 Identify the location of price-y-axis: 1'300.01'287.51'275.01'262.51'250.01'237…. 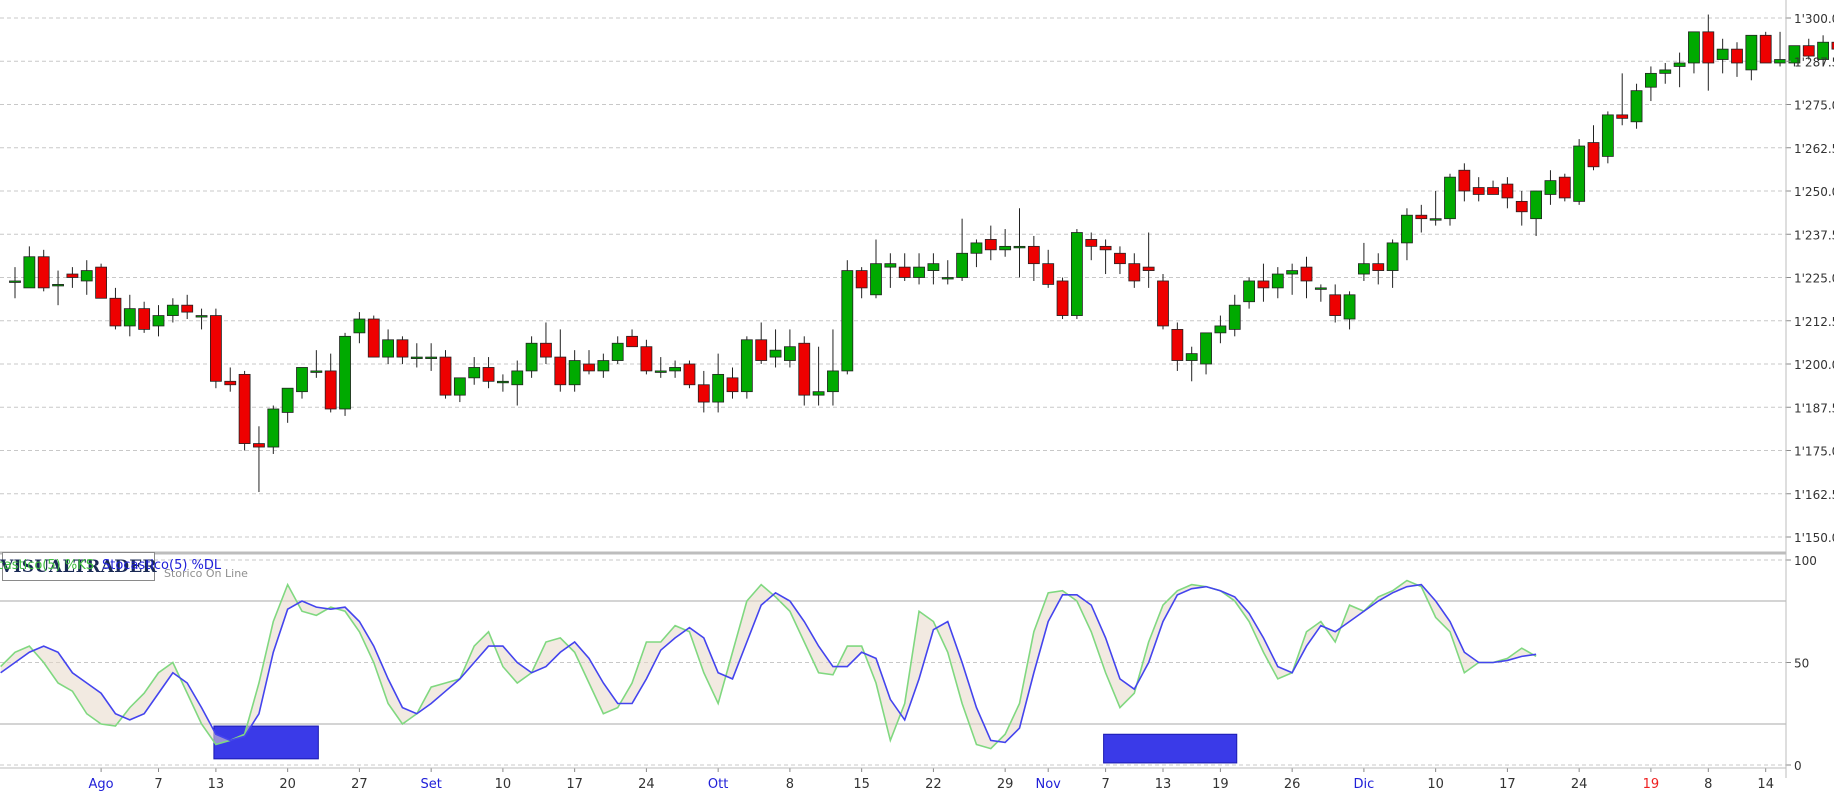
(1810, 278).